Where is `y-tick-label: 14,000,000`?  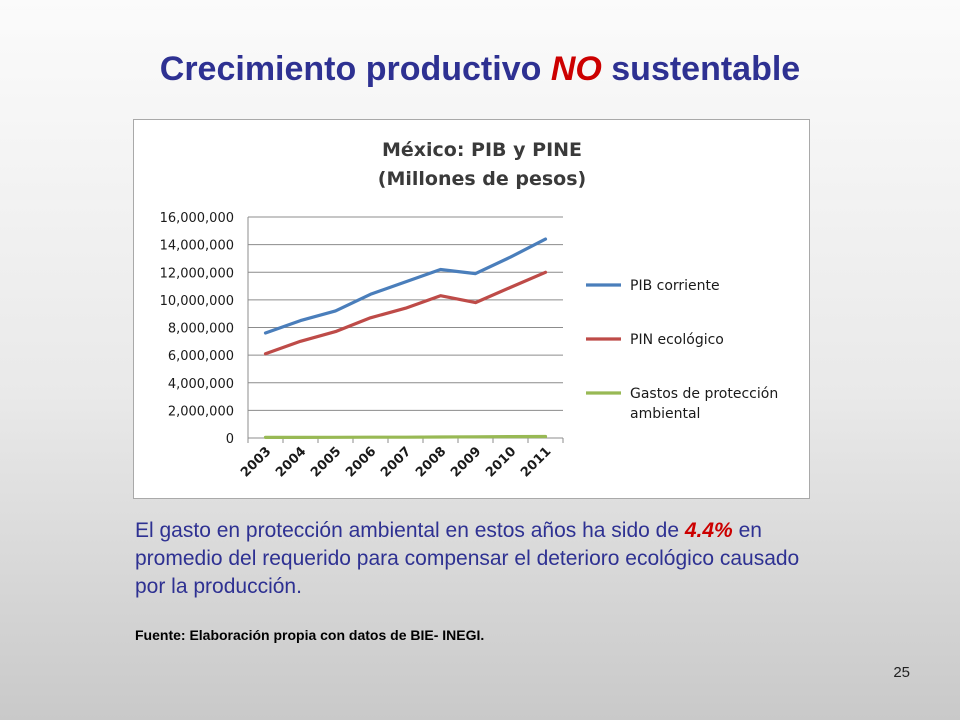 y-tick-label: 14,000,000 is located at coordinates (197, 246).